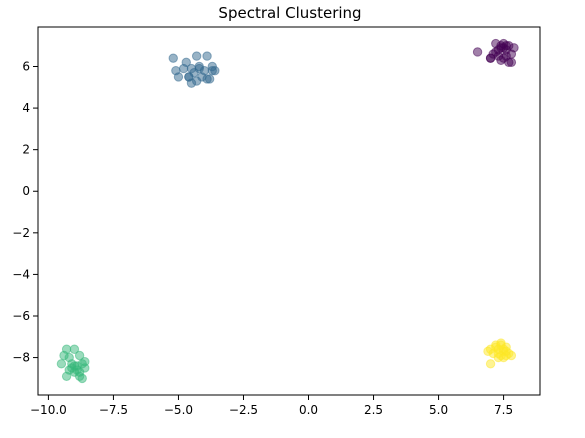 The height and width of the screenshot is (438, 585). Describe the element at coordinates (21, 316) in the screenshot. I see `y-tick-label: −6` at that location.